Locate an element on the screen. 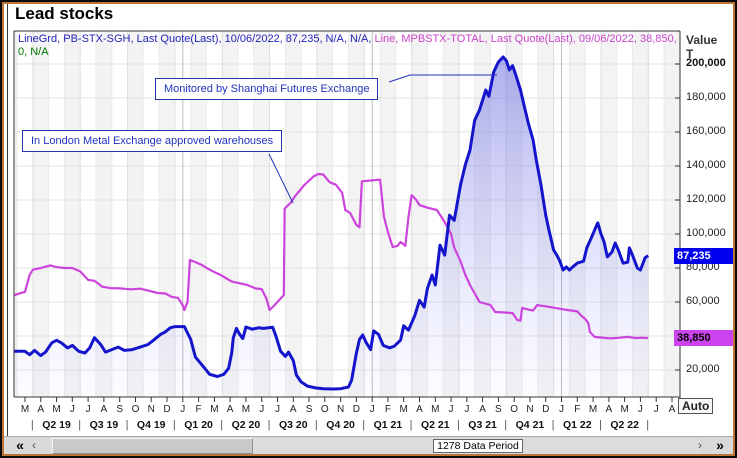 The image size is (737, 458). scrollbar-thumb is located at coordinates (152, 446).